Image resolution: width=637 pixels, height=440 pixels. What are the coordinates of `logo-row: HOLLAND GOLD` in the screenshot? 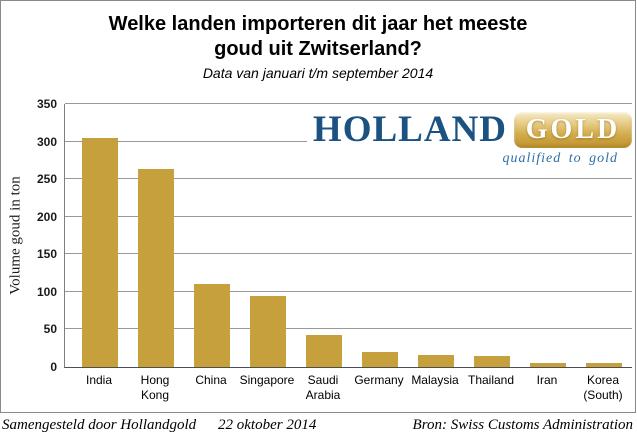 It's located at (472, 130).